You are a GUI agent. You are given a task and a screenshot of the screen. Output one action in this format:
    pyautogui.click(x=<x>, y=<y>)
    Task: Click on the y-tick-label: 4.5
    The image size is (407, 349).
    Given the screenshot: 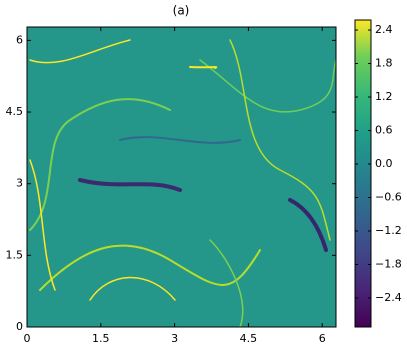 What is the action you would take?
    pyautogui.click(x=15, y=111)
    